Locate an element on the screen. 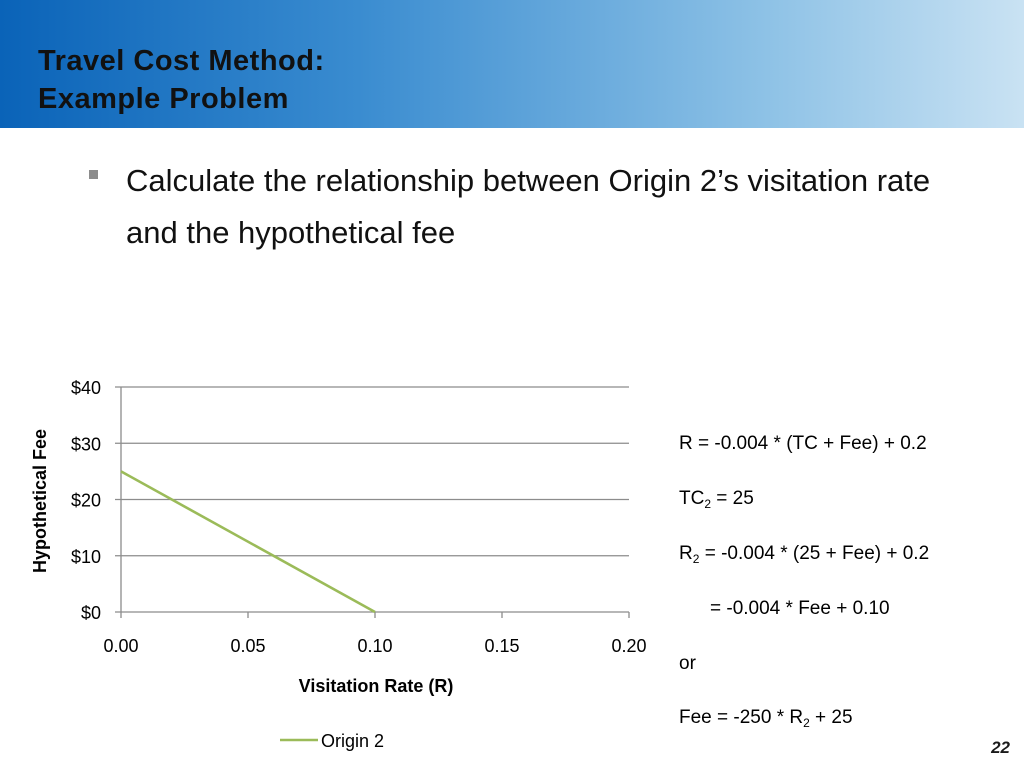 The image size is (1024, 768). equation-line-3-subscript: 2 is located at coordinates (696, 559).